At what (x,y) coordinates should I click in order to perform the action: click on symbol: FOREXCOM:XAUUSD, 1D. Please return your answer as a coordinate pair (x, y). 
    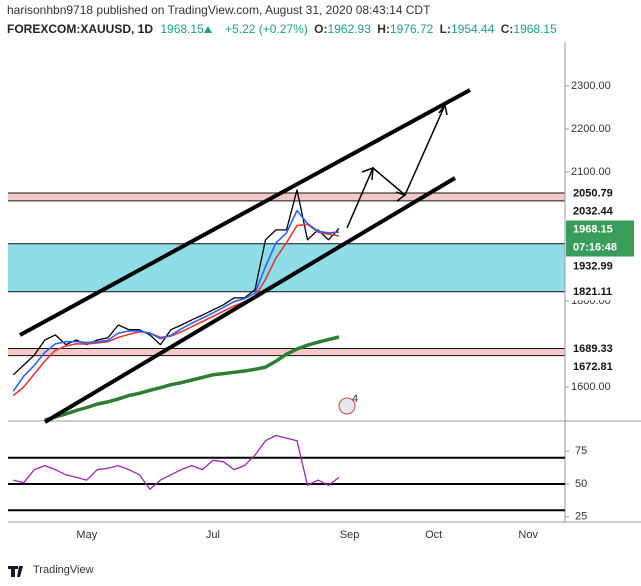
    Looking at the image, I should click on (80, 29).